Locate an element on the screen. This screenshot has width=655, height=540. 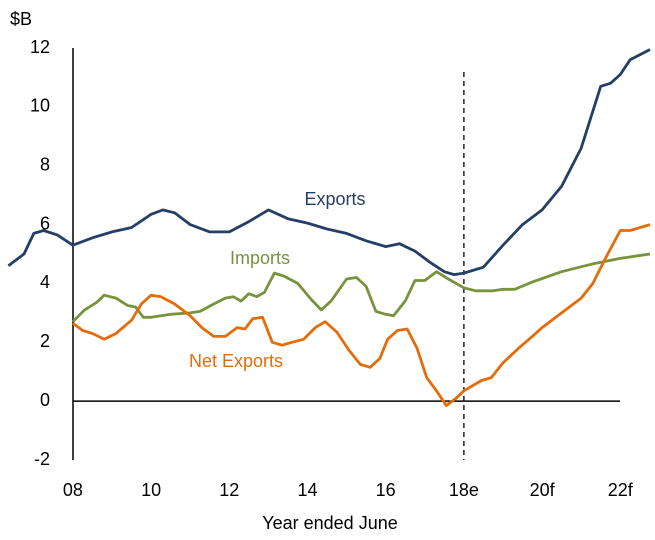
x-tick-label: 18e is located at coordinates (464, 490).